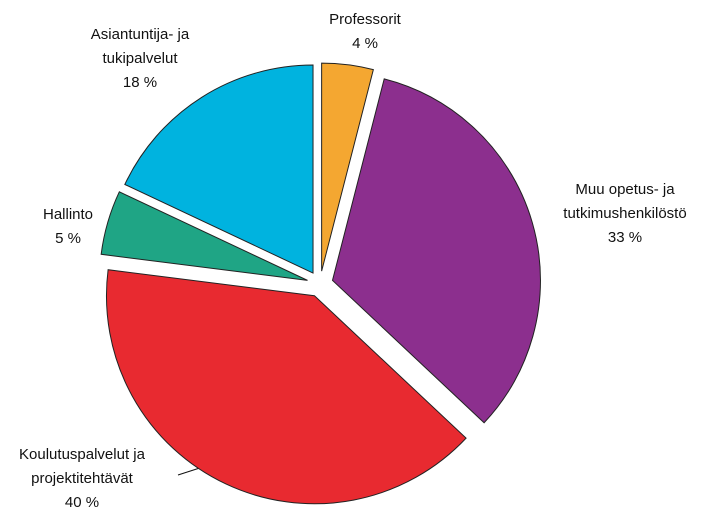 The width and height of the screenshot is (711, 511). Describe the element at coordinates (365, 43) in the screenshot. I see `value-label: 4 %` at that location.